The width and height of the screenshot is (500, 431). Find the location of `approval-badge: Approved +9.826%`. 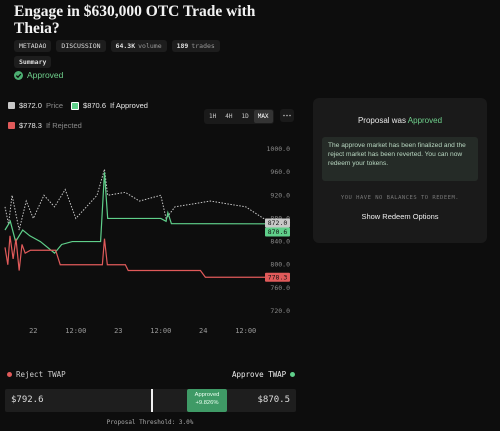

approval-badge: Approved +9.826% is located at coordinates (207, 400).